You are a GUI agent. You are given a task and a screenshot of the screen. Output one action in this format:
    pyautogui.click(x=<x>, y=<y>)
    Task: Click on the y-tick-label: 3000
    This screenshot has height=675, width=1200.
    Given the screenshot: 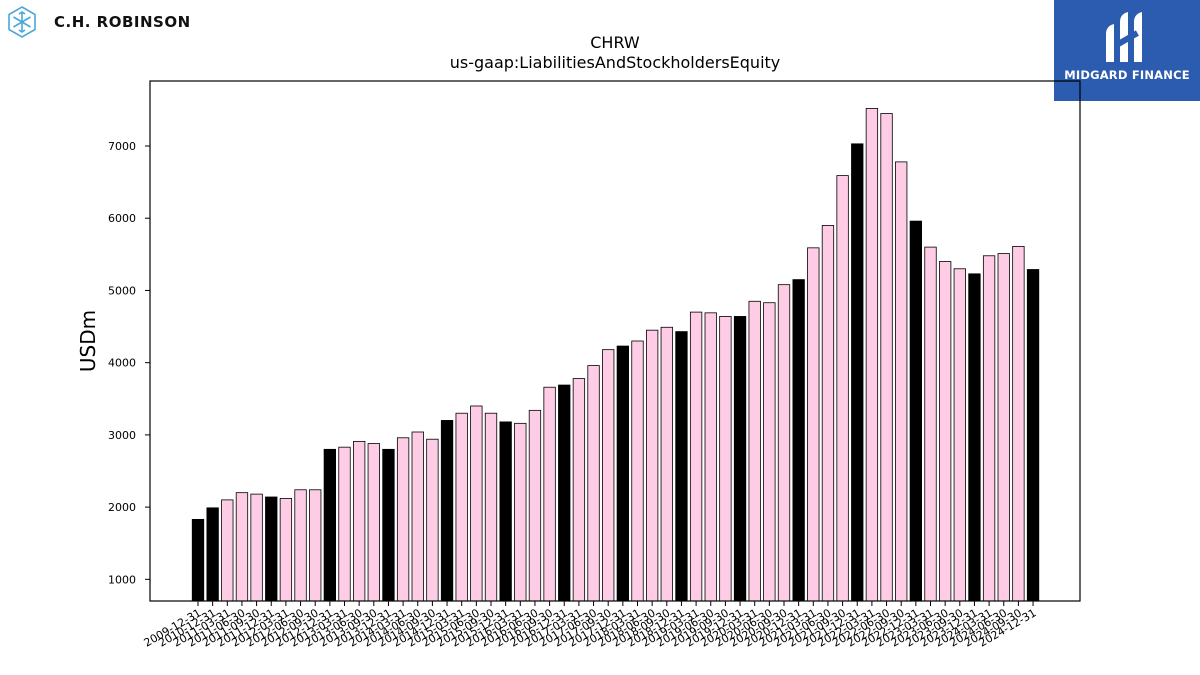 What is the action you would take?
    pyautogui.click(x=122, y=435)
    